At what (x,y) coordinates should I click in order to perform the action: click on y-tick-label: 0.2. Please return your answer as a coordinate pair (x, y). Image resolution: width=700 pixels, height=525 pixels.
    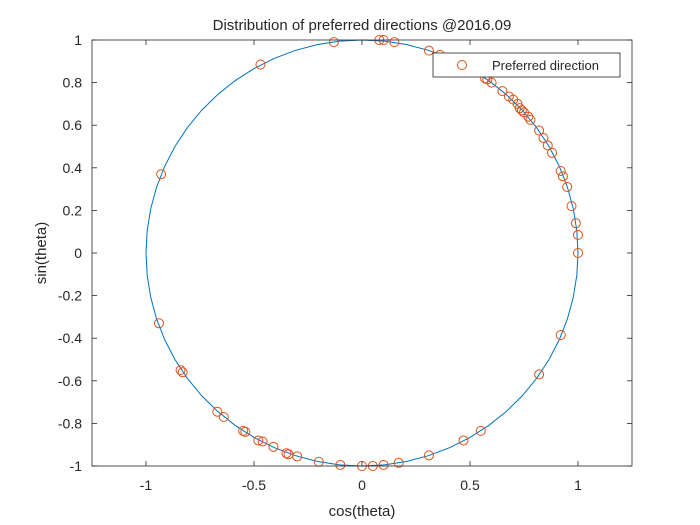
    Looking at the image, I should click on (73, 210).